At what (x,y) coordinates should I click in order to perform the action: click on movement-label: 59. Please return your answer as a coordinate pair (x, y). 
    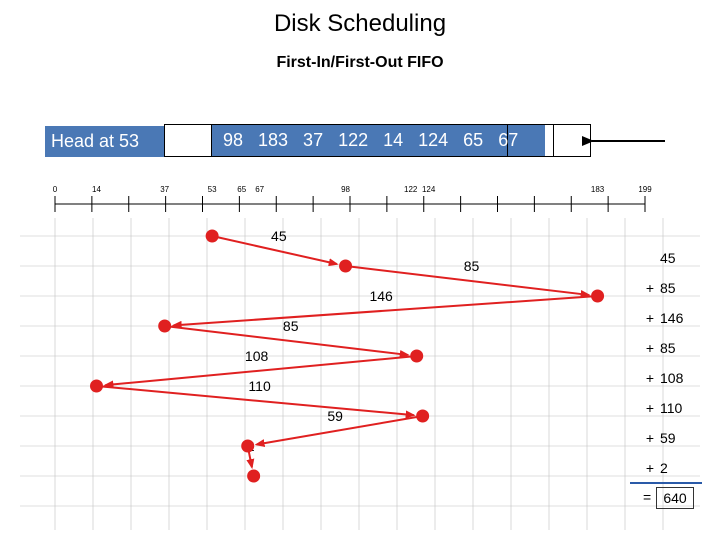
    Looking at the image, I should click on (335, 416).